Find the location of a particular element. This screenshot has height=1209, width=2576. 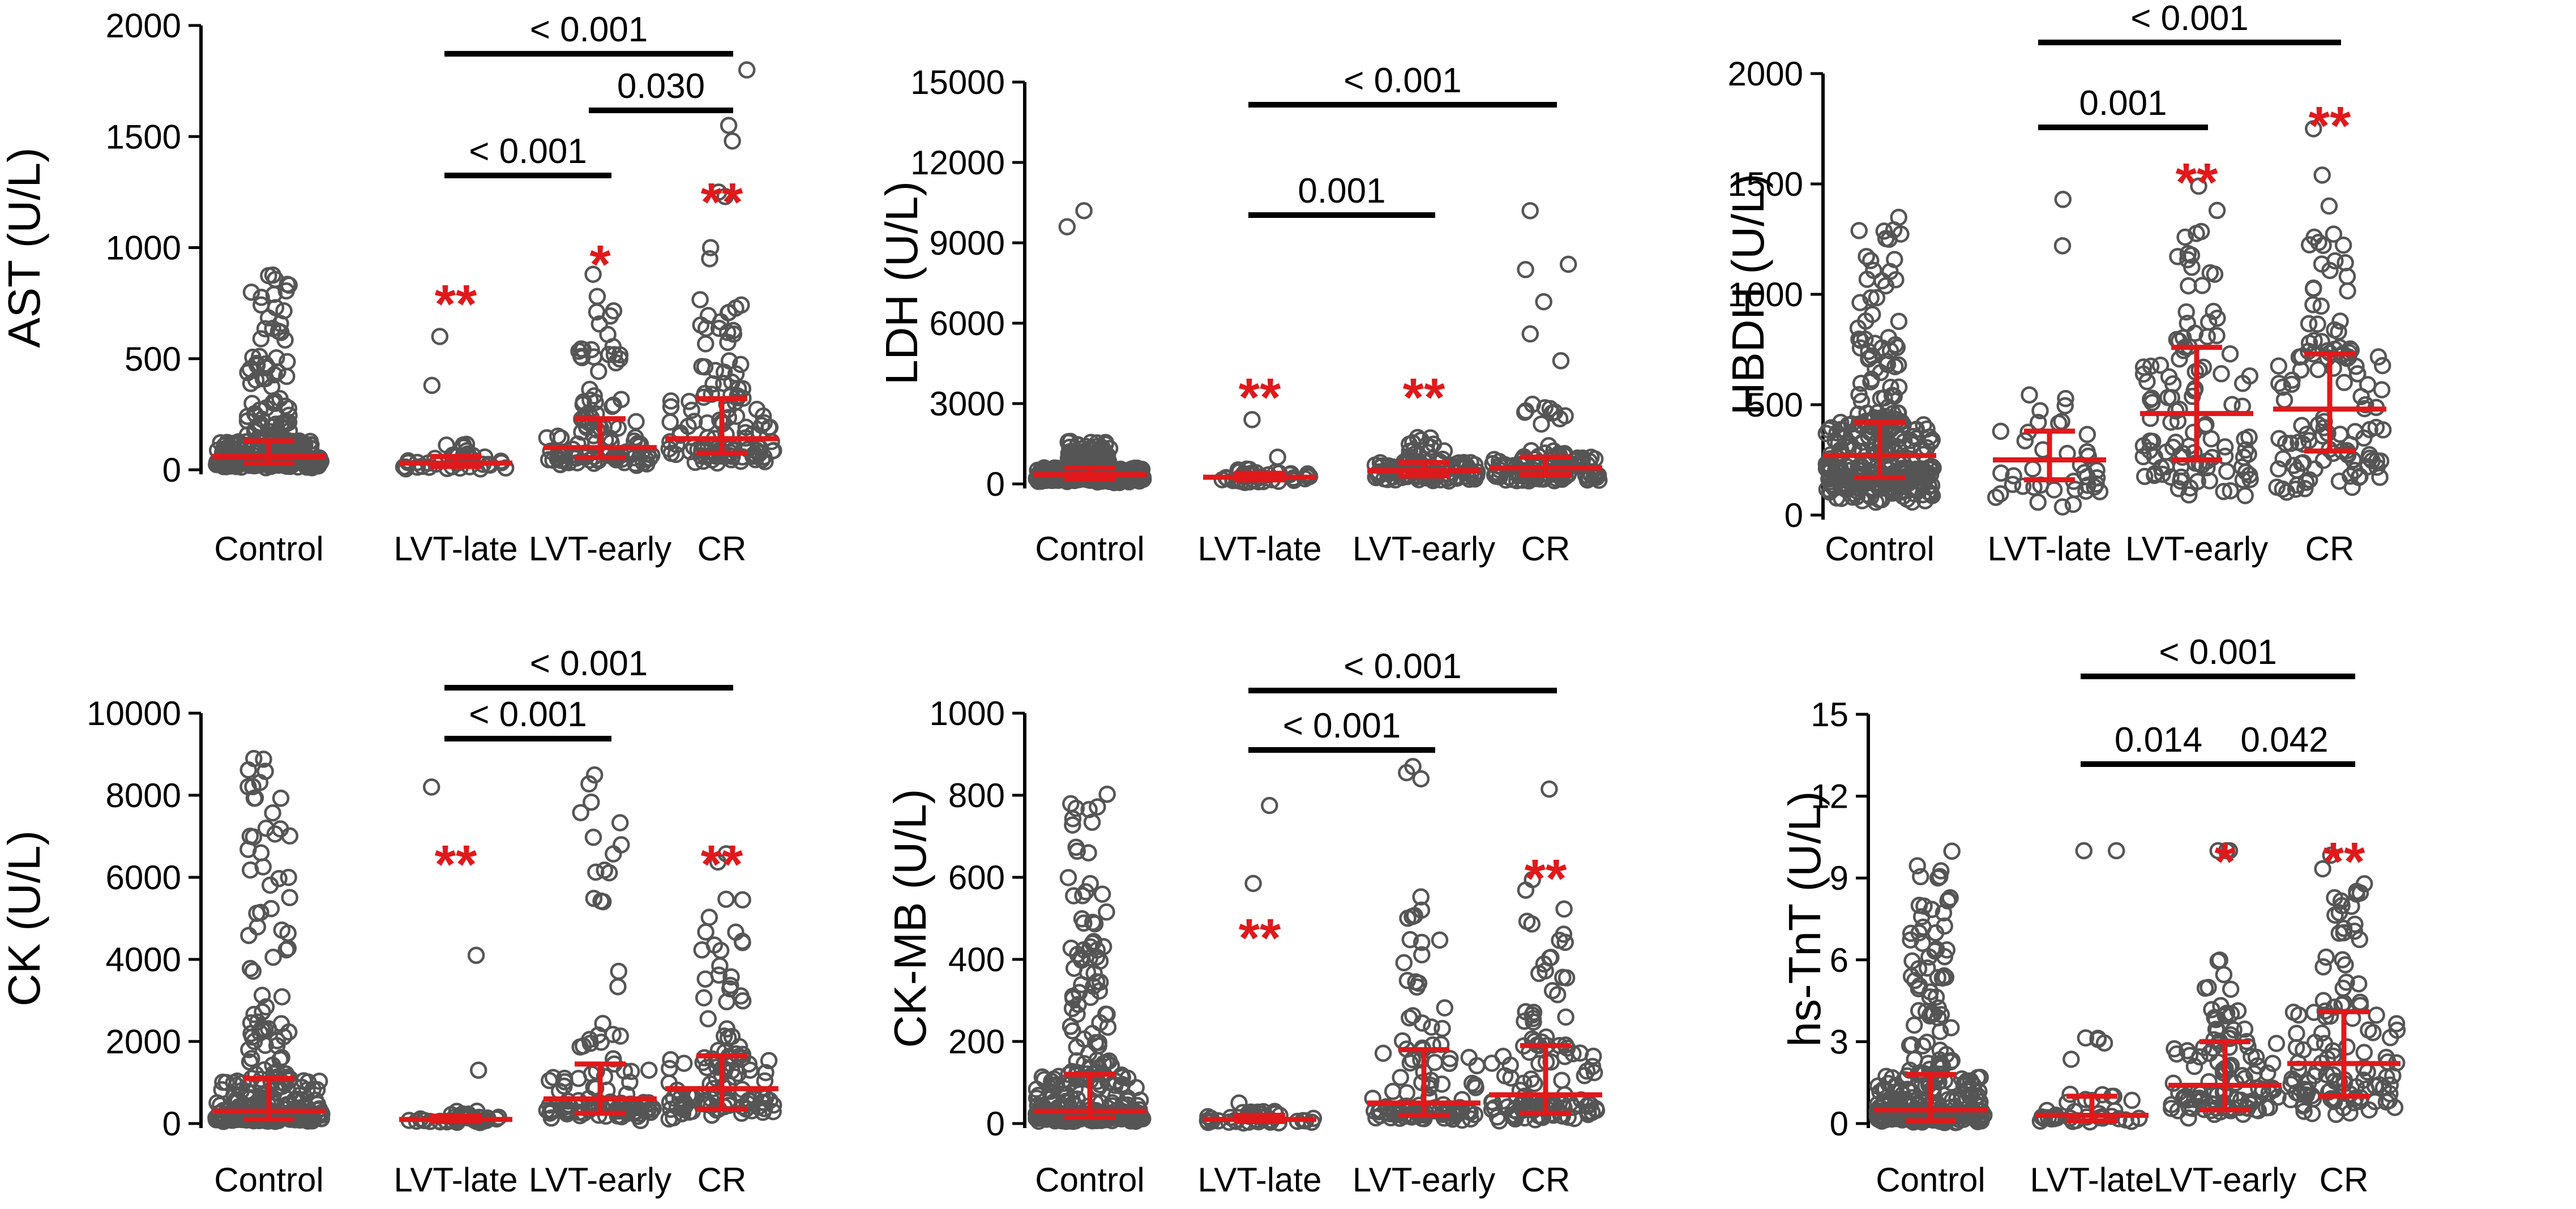

y-tick-label: 15 is located at coordinates (1829, 715).